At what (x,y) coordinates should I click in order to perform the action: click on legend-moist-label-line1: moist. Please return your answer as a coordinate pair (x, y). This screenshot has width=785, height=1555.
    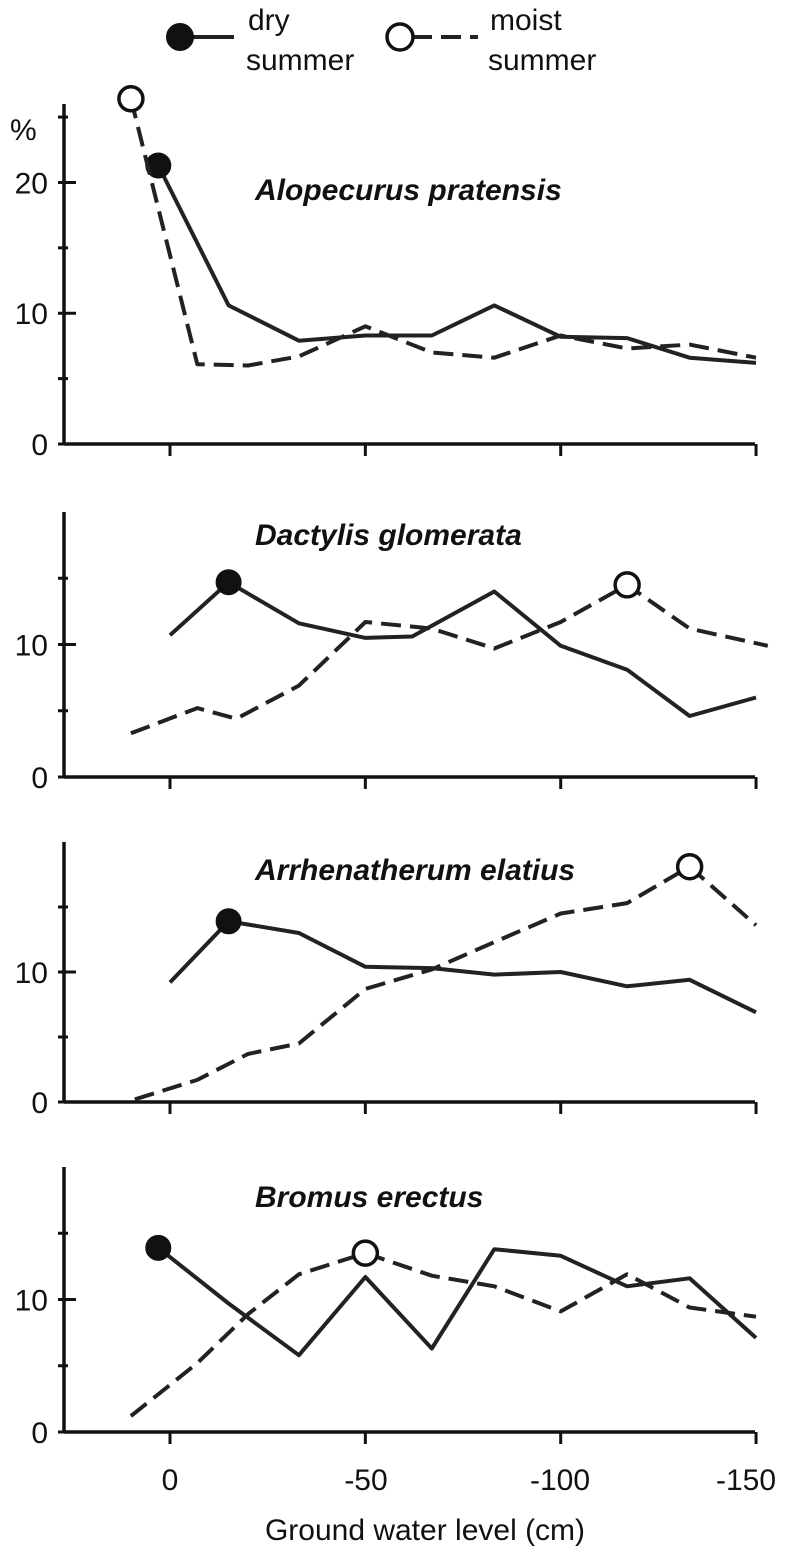
    Looking at the image, I should click on (526, 20).